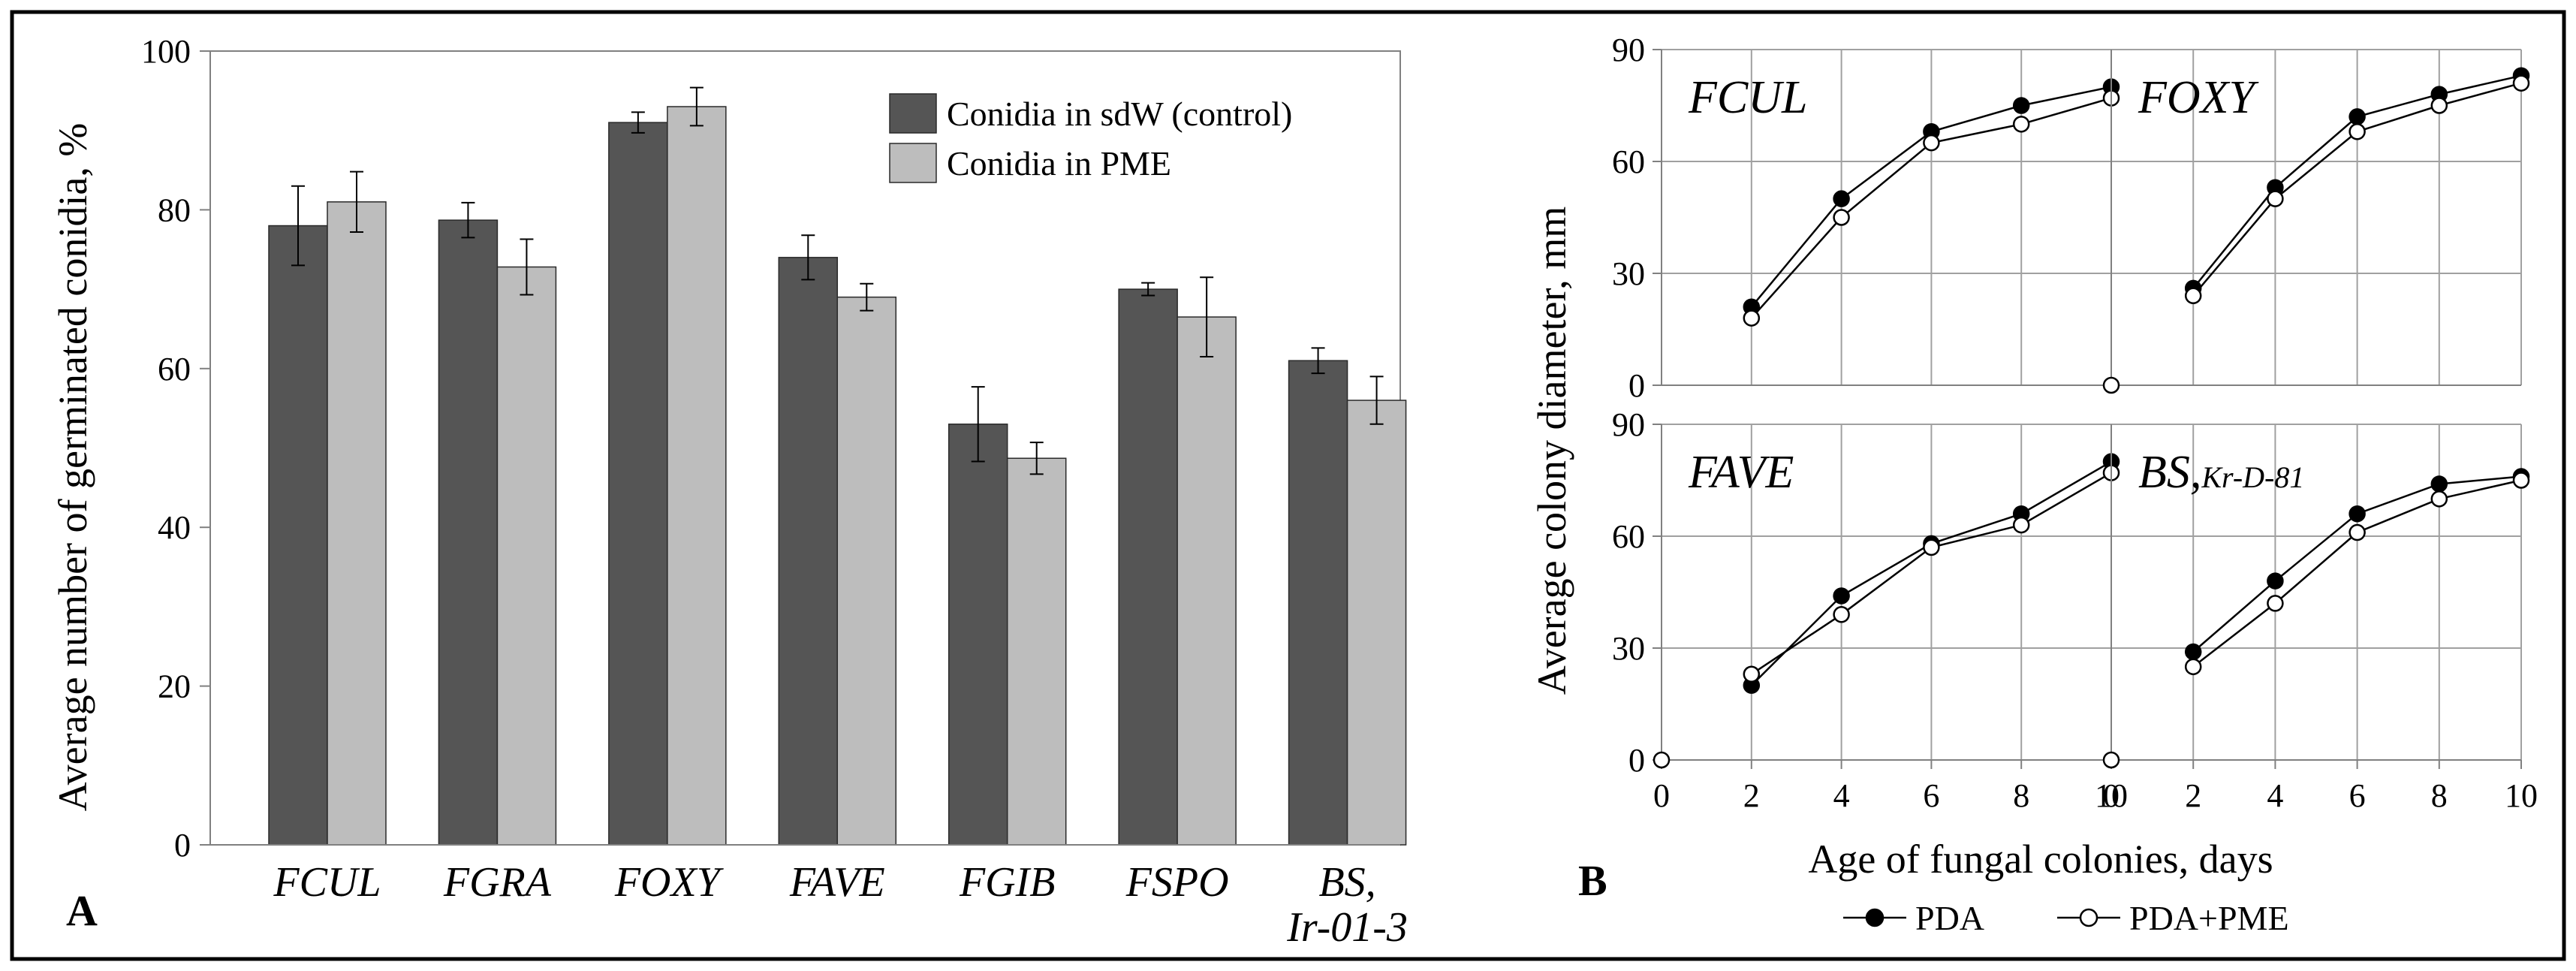 Image resolution: width=2576 pixels, height=971 pixels. What do you see at coordinates (174, 686) in the screenshot?
I see `panel-a-y-tick-label: 20` at bounding box center [174, 686].